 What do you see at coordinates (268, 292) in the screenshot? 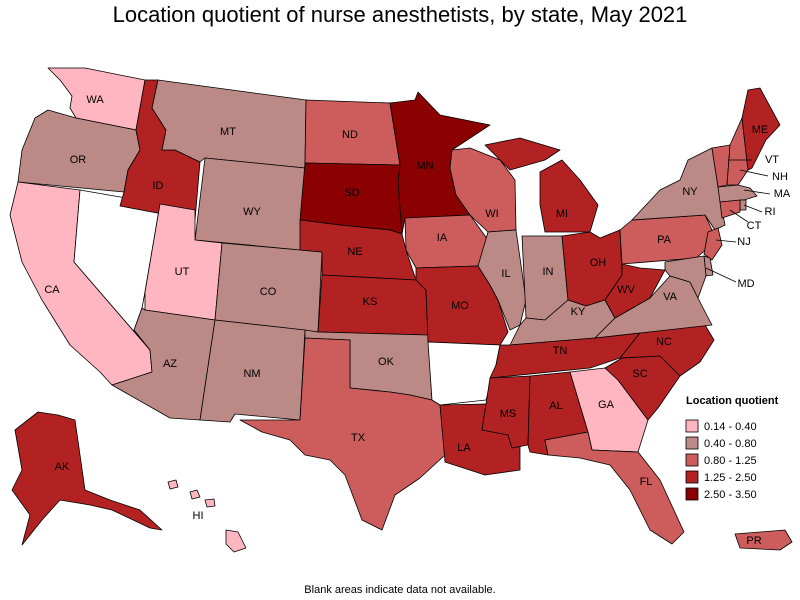
I see `state-label-CO: CO` at bounding box center [268, 292].